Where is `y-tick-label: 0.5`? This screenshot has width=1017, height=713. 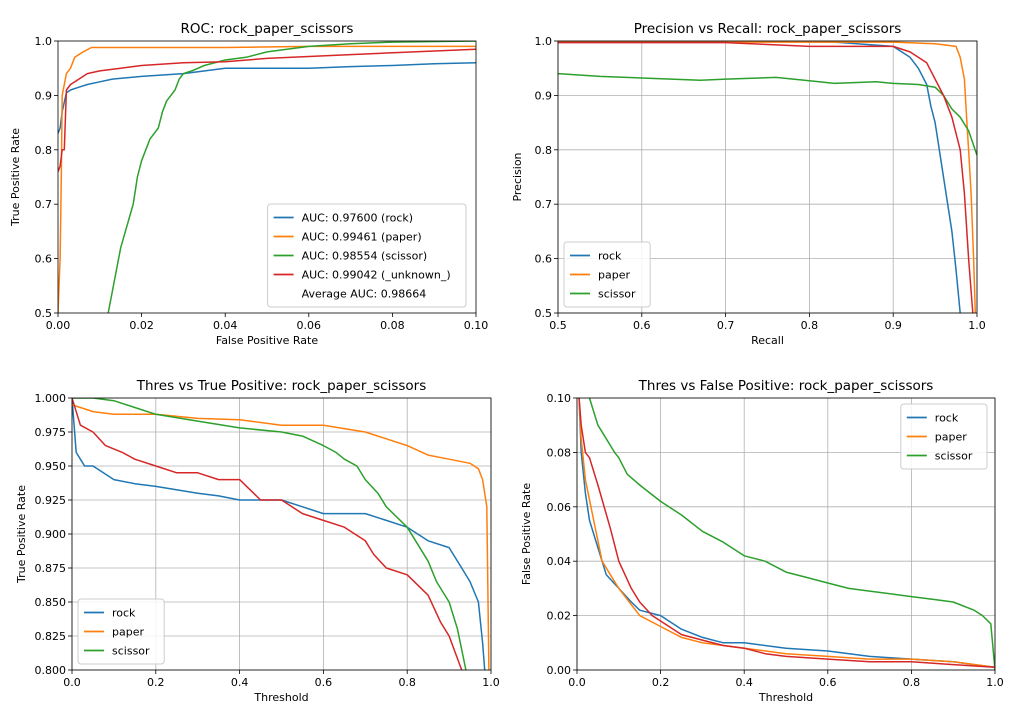 y-tick-label: 0.5 is located at coordinates (544, 313).